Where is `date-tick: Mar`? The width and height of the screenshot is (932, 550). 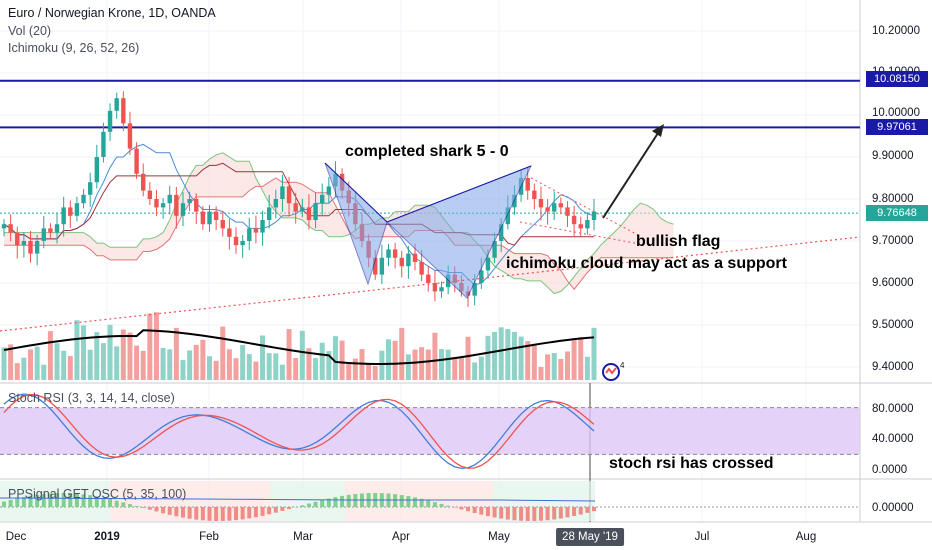 date-tick: Mar is located at coordinates (303, 537).